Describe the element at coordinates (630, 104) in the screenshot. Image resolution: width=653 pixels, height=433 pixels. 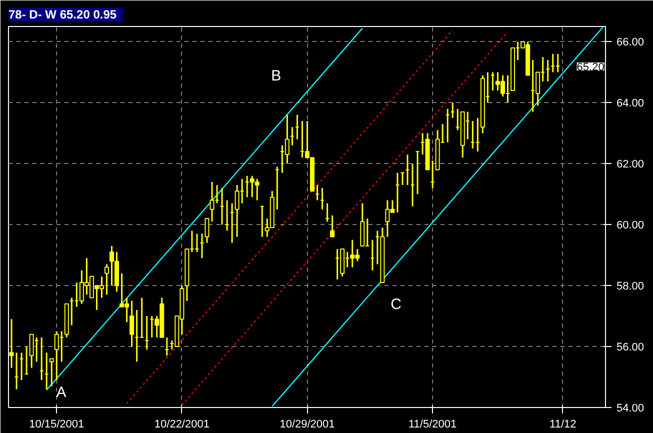
I see `y-tick-label: 64.00` at that location.